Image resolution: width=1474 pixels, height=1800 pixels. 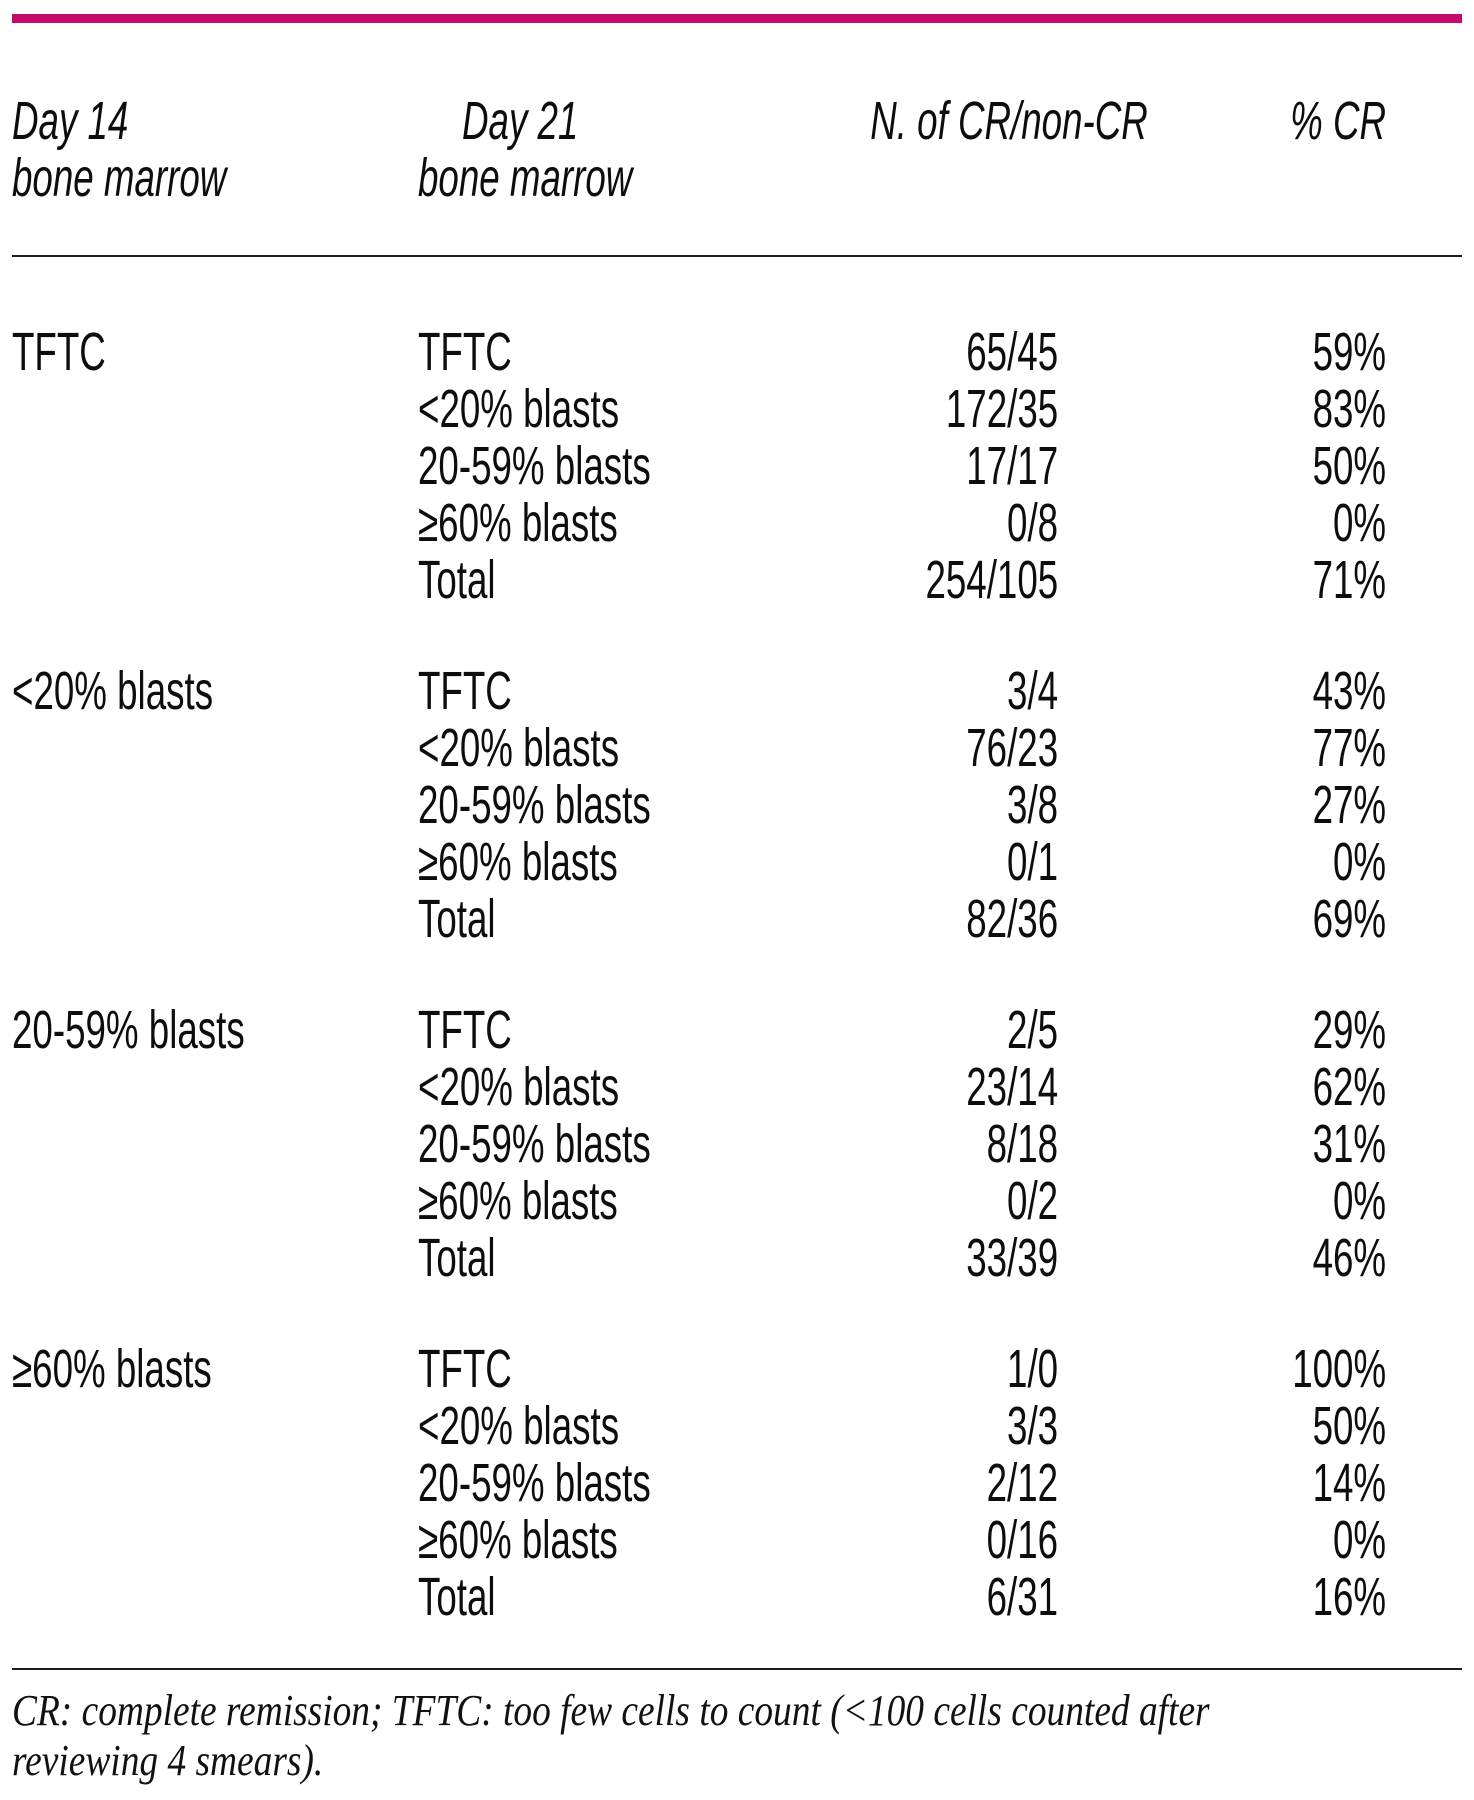 What do you see at coordinates (1022, 1597) in the screenshot?
I see `cr-ratio-value: 6/31` at bounding box center [1022, 1597].